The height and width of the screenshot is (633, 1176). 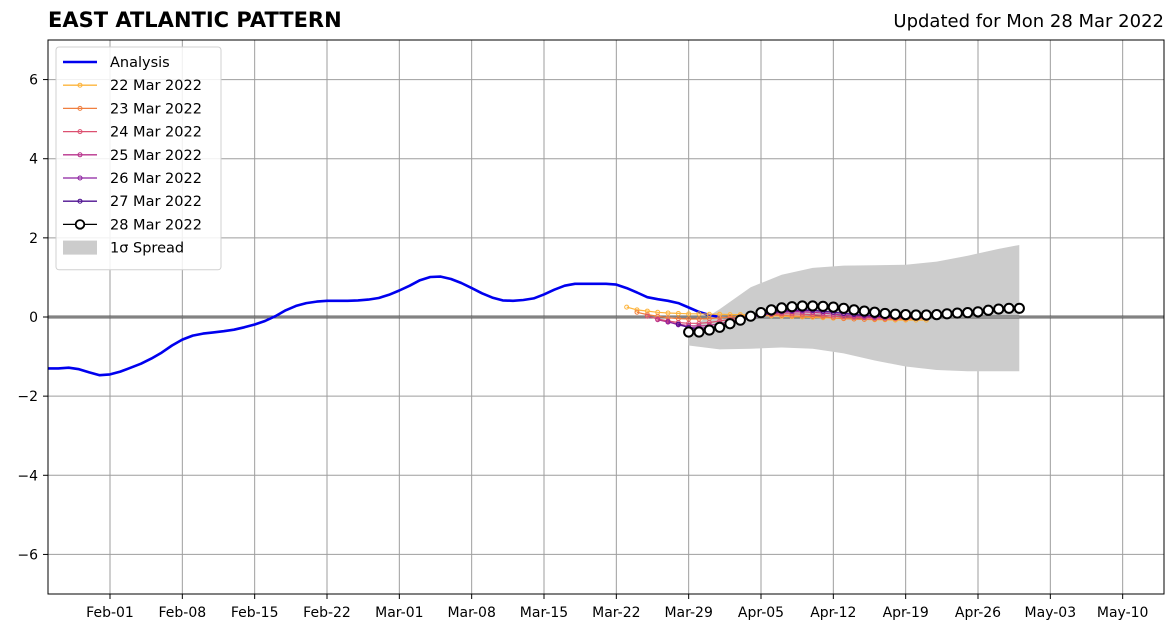 I want to click on x-tick-label: Apr-12, so click(x=833, y=613).